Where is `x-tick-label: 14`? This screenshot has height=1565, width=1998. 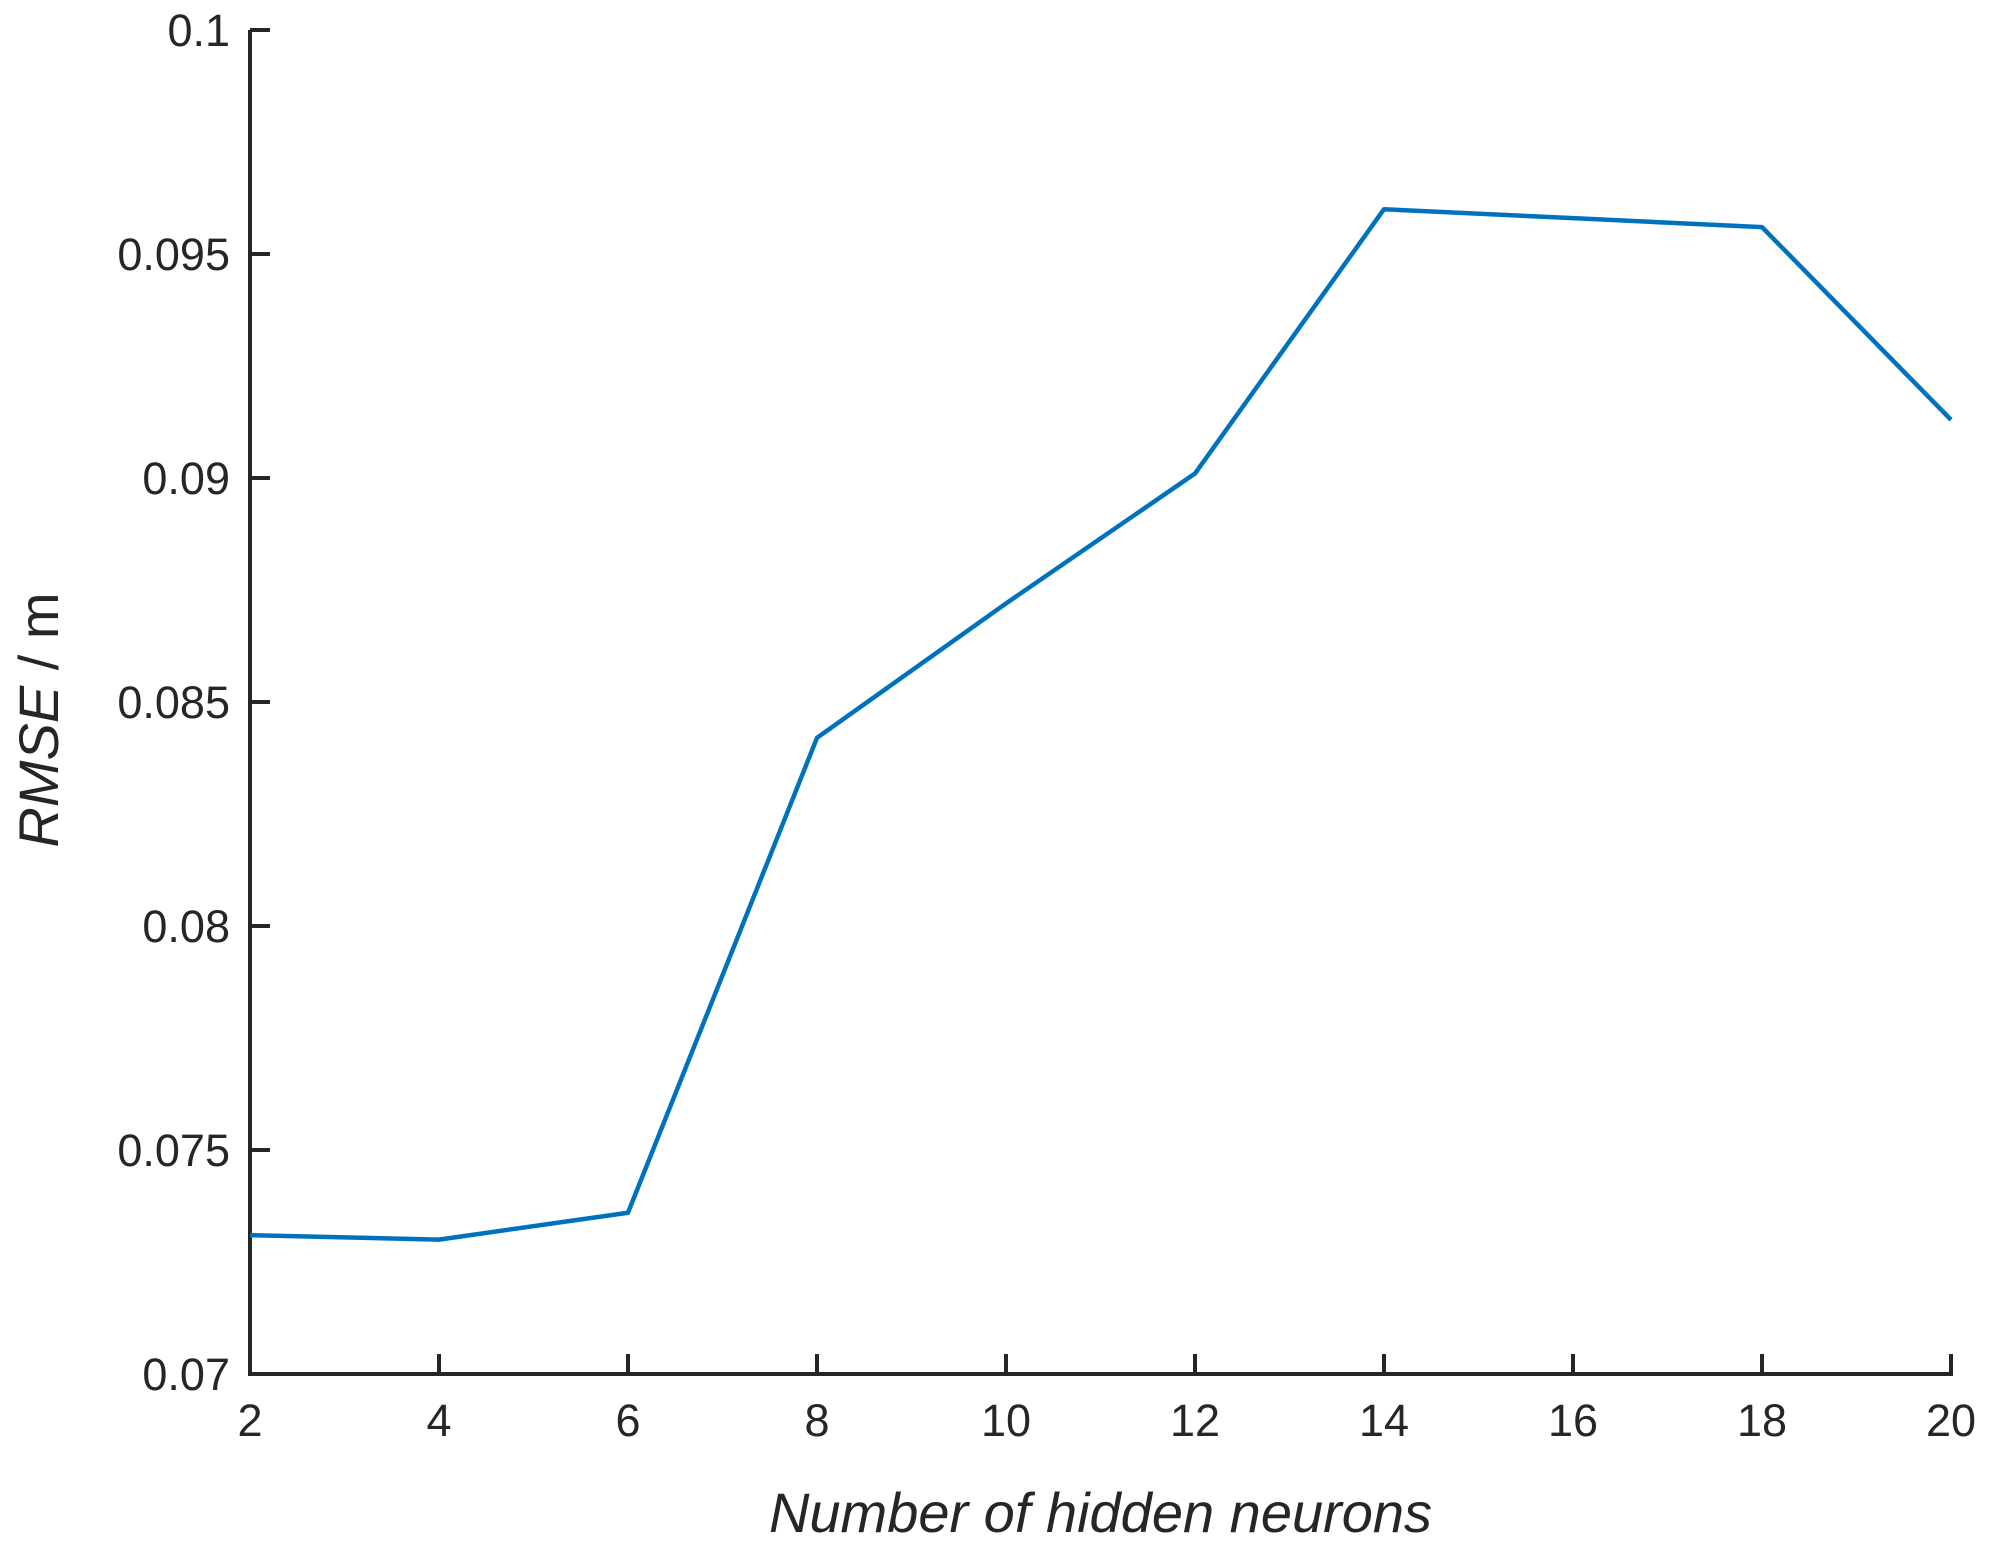 x-tick-label: 14 is located at coordinates (1384, 1420).